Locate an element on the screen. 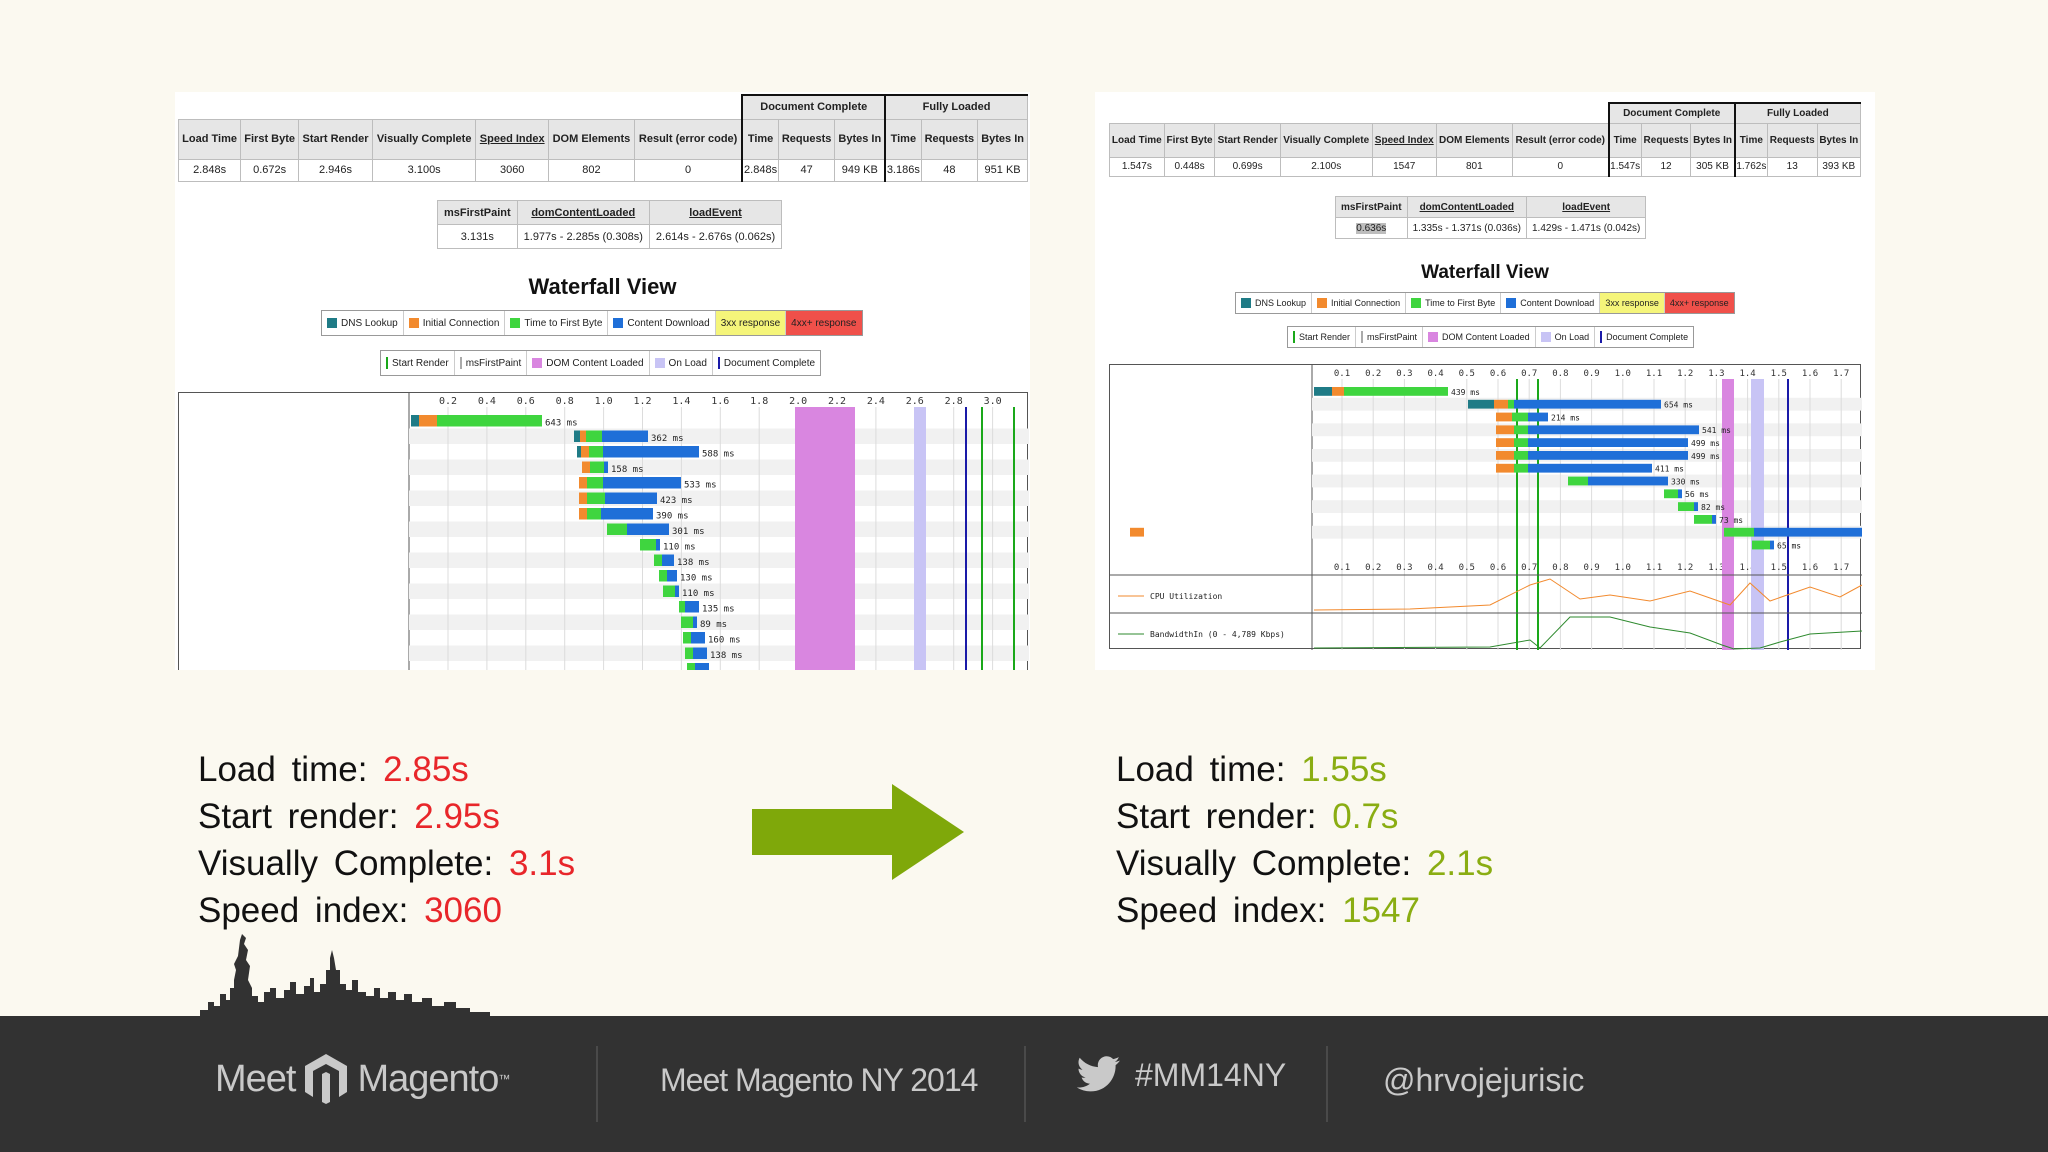  hashtag: #MM14NY is located at coordinates (1181, 1075).